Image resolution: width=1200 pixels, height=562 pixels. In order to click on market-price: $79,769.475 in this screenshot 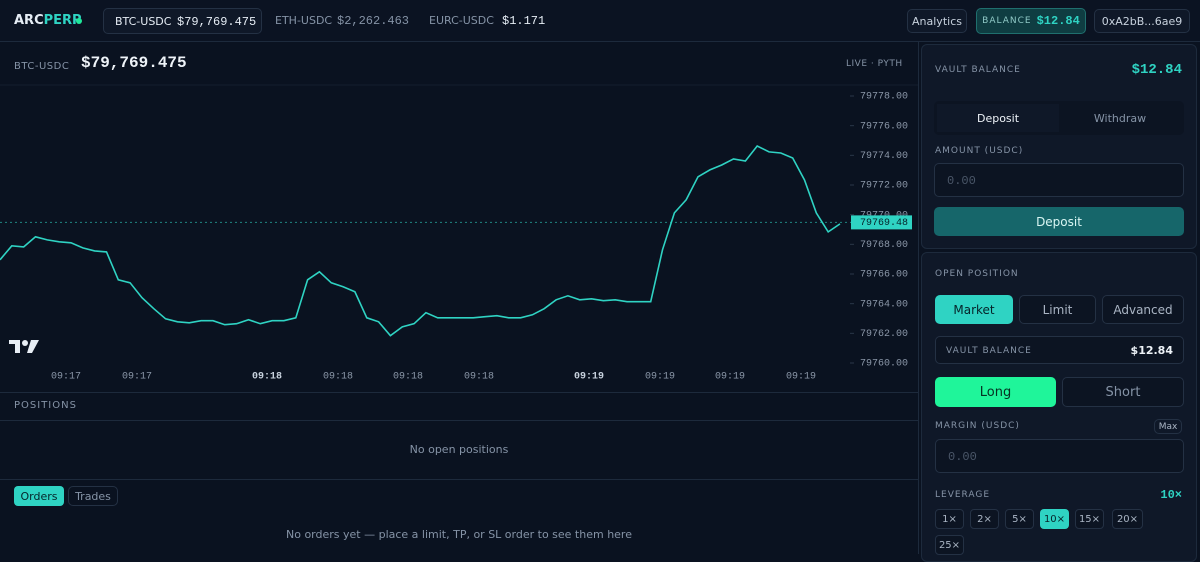, I will do `click(217, 22)`.